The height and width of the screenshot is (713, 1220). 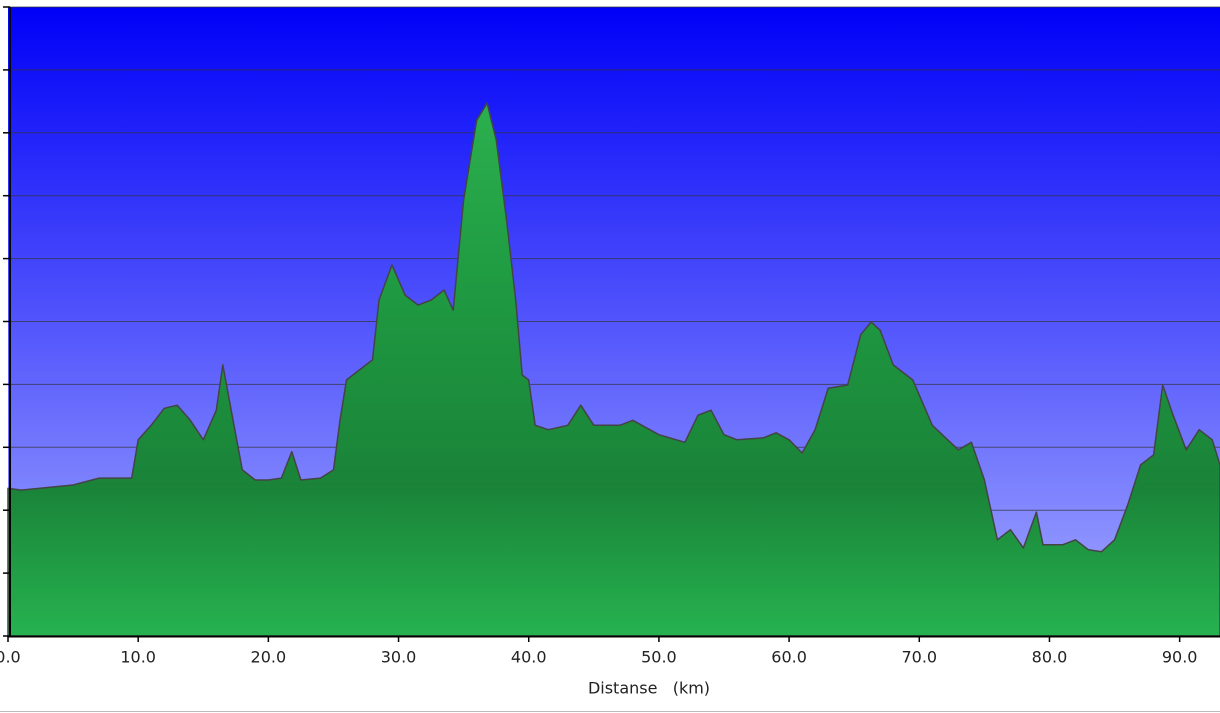 What do you see at coordinates (1050, 657) in the screenshot?
I see `x-tick-label: 80.0` at bounding box center [1050, 657].